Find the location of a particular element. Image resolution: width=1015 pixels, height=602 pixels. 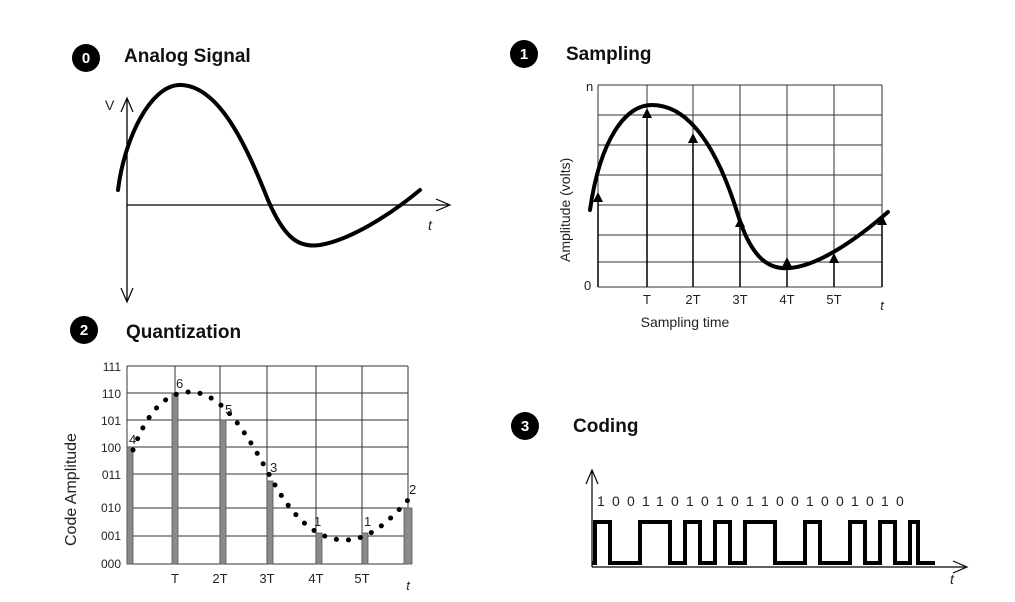

bit-19: 1 is located at coordinates (885, 501).